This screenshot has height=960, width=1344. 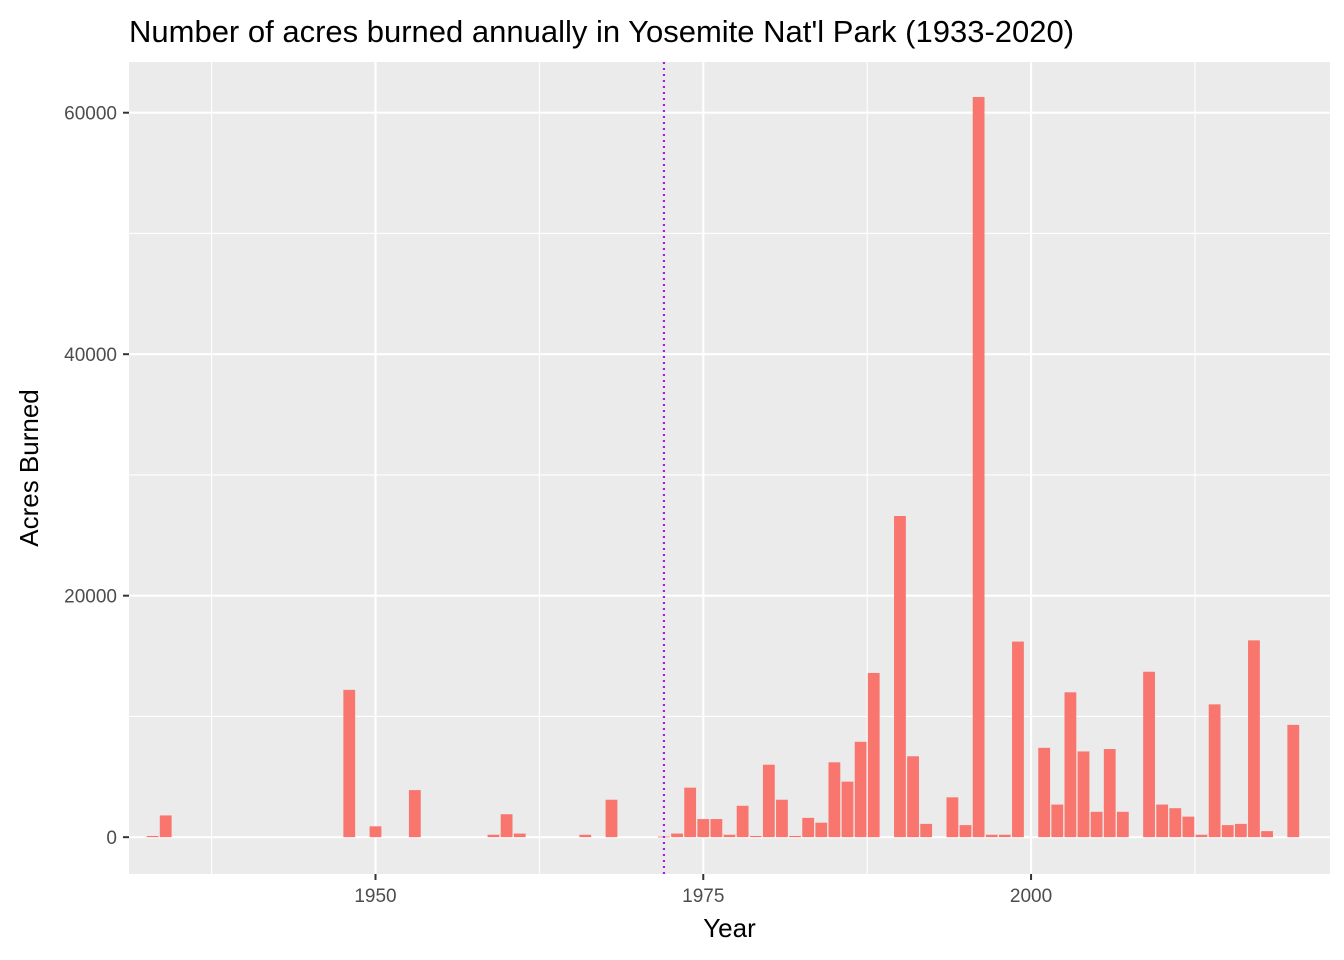 I want to click on x-tick-label: 1975, so click(x=703, y=896).